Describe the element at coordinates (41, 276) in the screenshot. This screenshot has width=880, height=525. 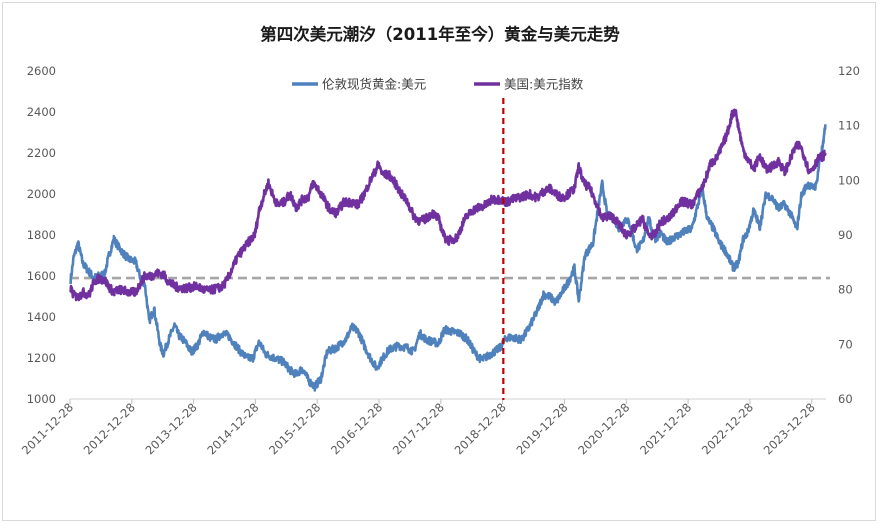
I see `y-left-tick-label: 1600` at that location.